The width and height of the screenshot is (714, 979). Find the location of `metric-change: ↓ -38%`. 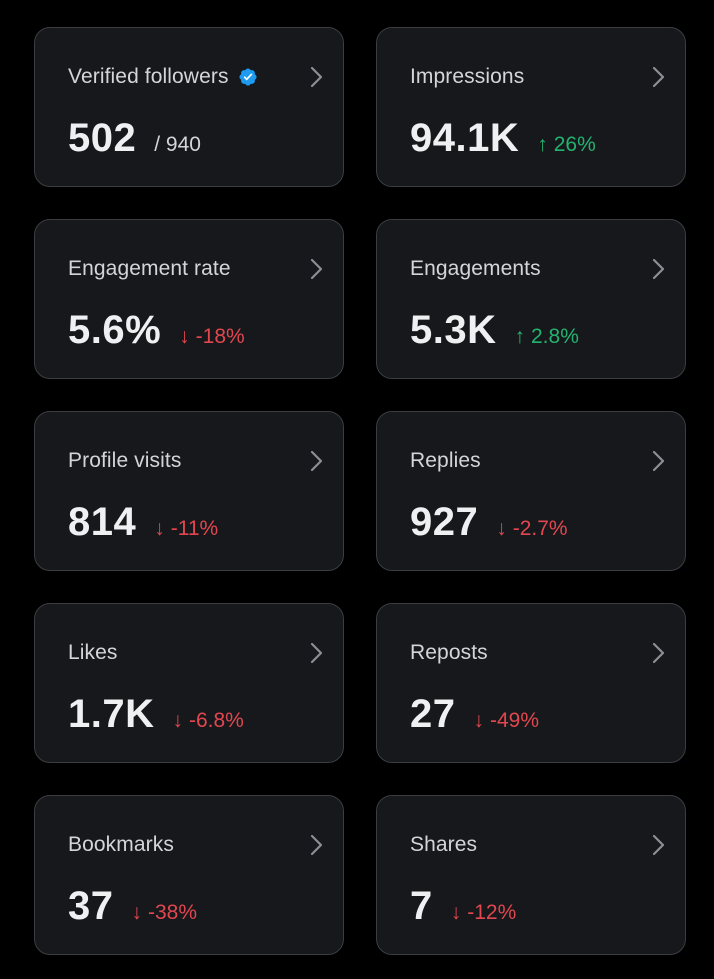

metric-change: ↓ -38% is located at coordinates (165, 913).